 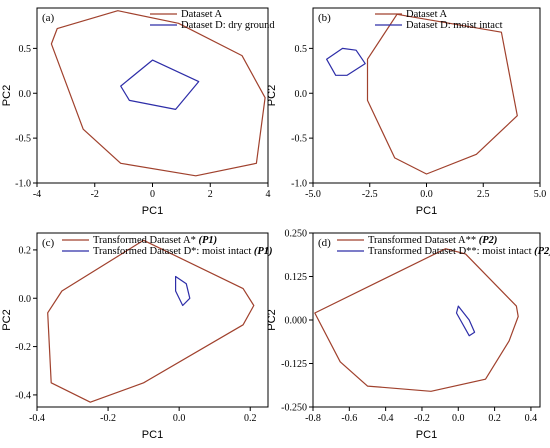 I want to click on x-tick-label: -0.8, so click(x=313, y=418).